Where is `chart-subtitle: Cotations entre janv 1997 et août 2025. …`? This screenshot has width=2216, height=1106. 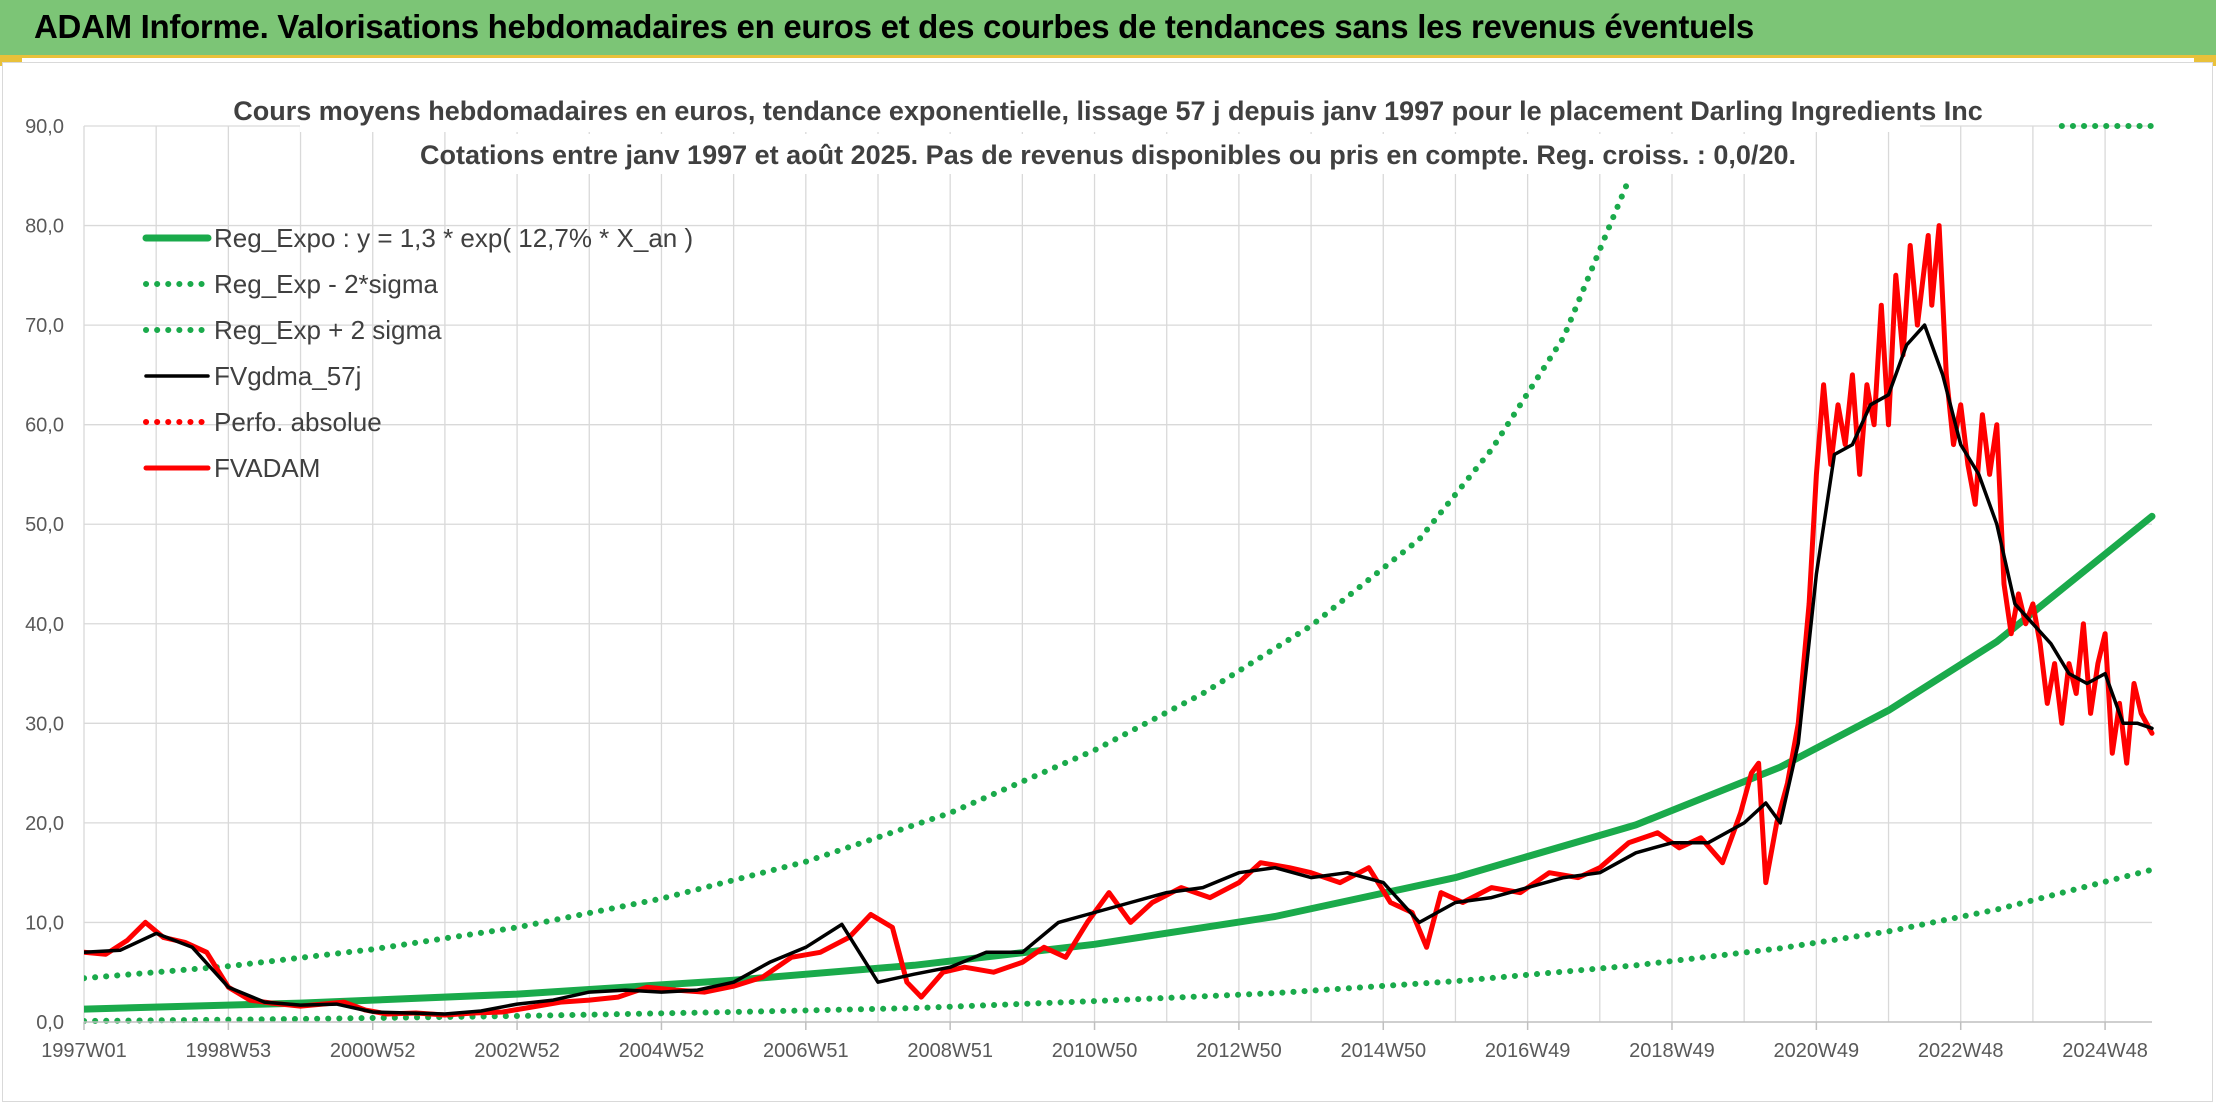
chart-subtitle: Cotations entre janv 1997 et août 2025. … is located at coordinates (1108, 155).